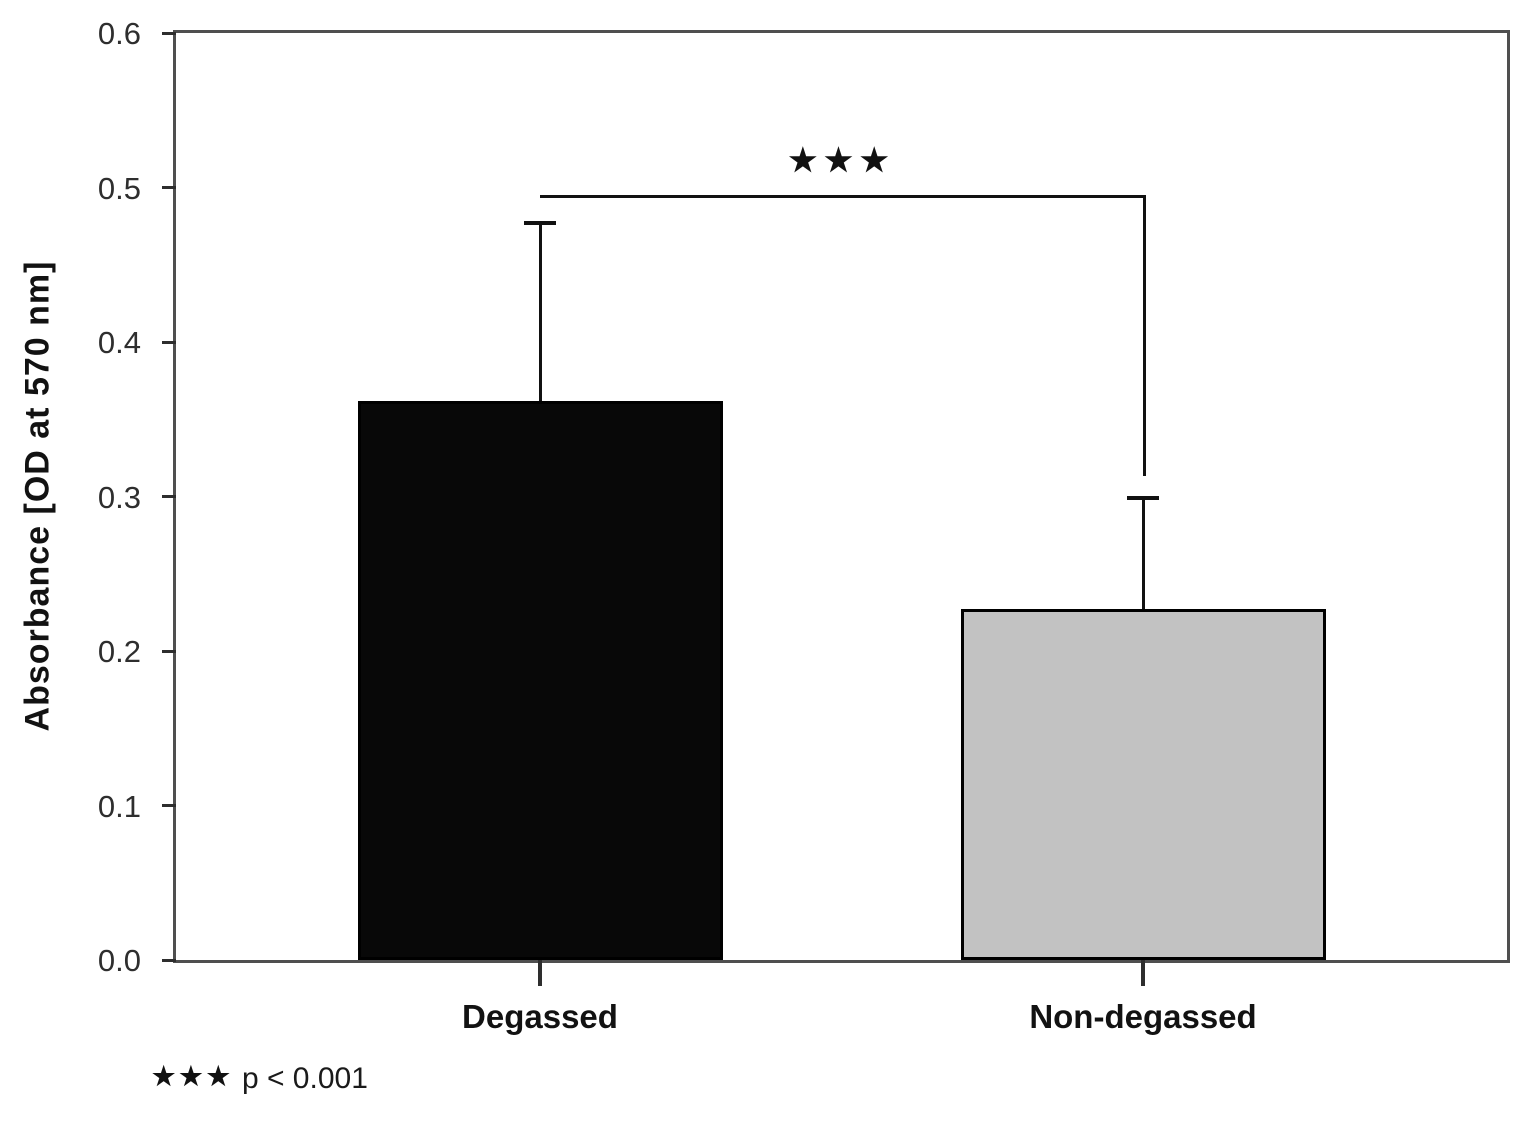  What do you see at coordinates (304, 1078) in the screenshot?
I see `footnote-text: p < 0.001` at bounding box center [304, 1078].